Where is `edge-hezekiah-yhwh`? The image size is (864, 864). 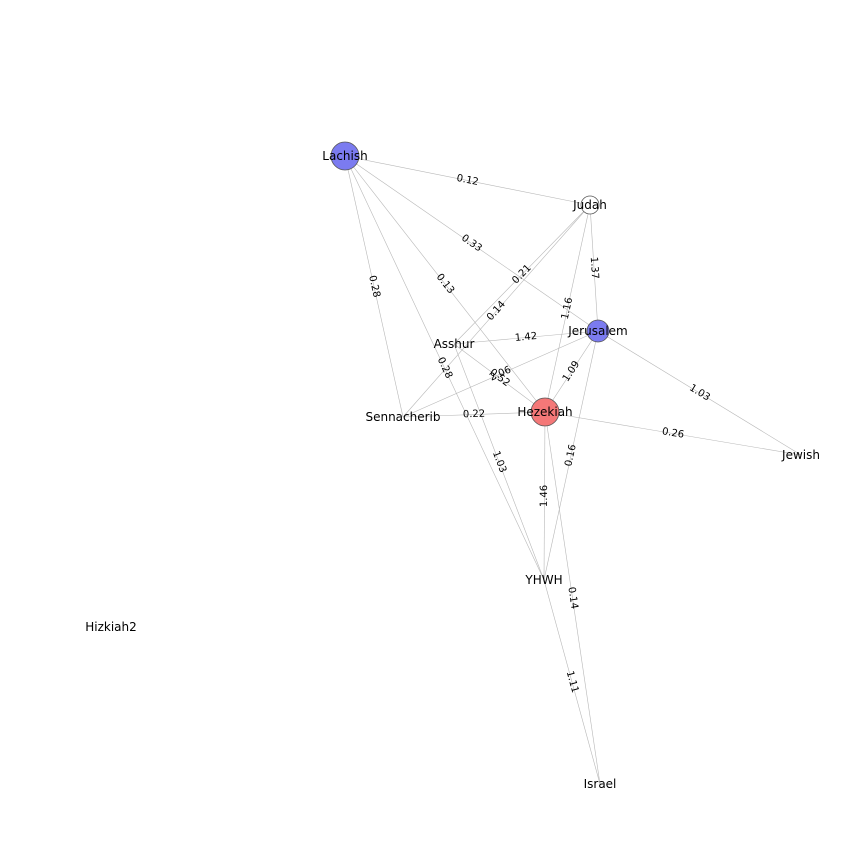 edge-hezekiah-yhwh is located at coordinates (544, 496).